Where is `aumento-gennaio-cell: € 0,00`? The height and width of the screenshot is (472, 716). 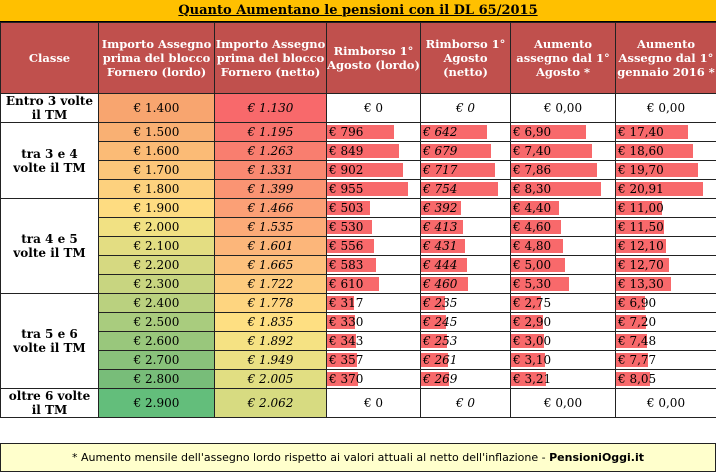
aumento-gennaio-cell: € 0,00 is located at coordinates (665, 108).